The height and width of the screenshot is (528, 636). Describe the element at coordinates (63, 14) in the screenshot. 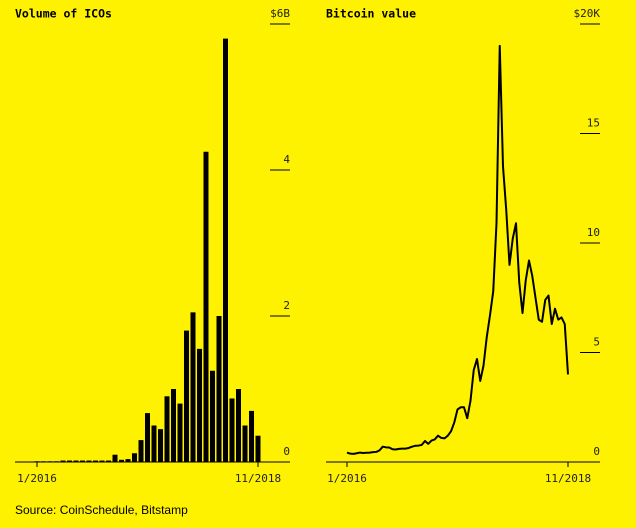

I see `chart-title: Volume of ICOs` at that location.